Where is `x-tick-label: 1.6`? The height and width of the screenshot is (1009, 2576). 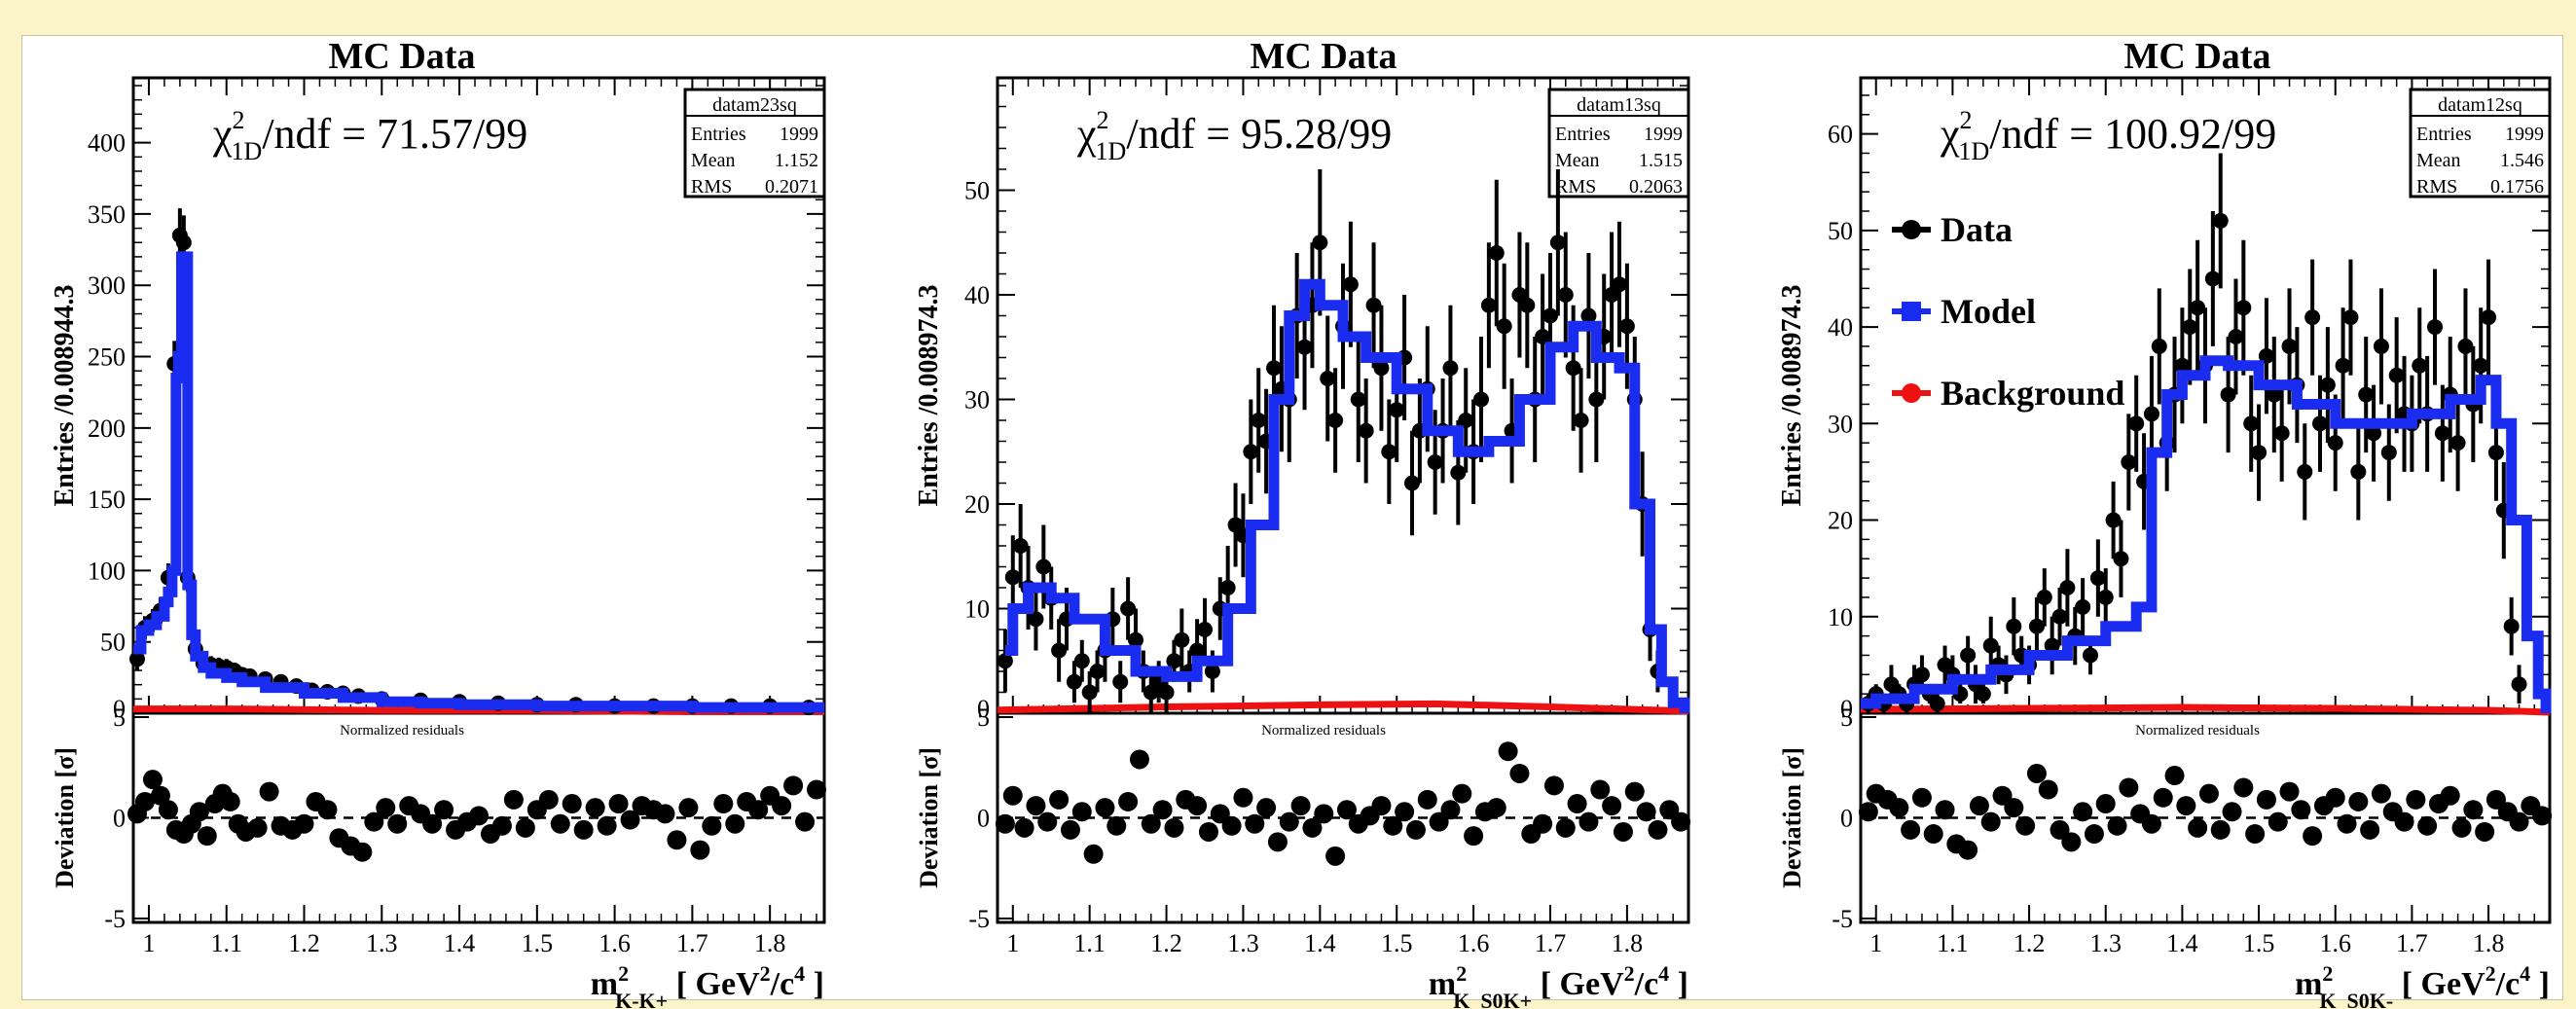
x-tick-label: 1.6 is located at coordinates (2335, 943).